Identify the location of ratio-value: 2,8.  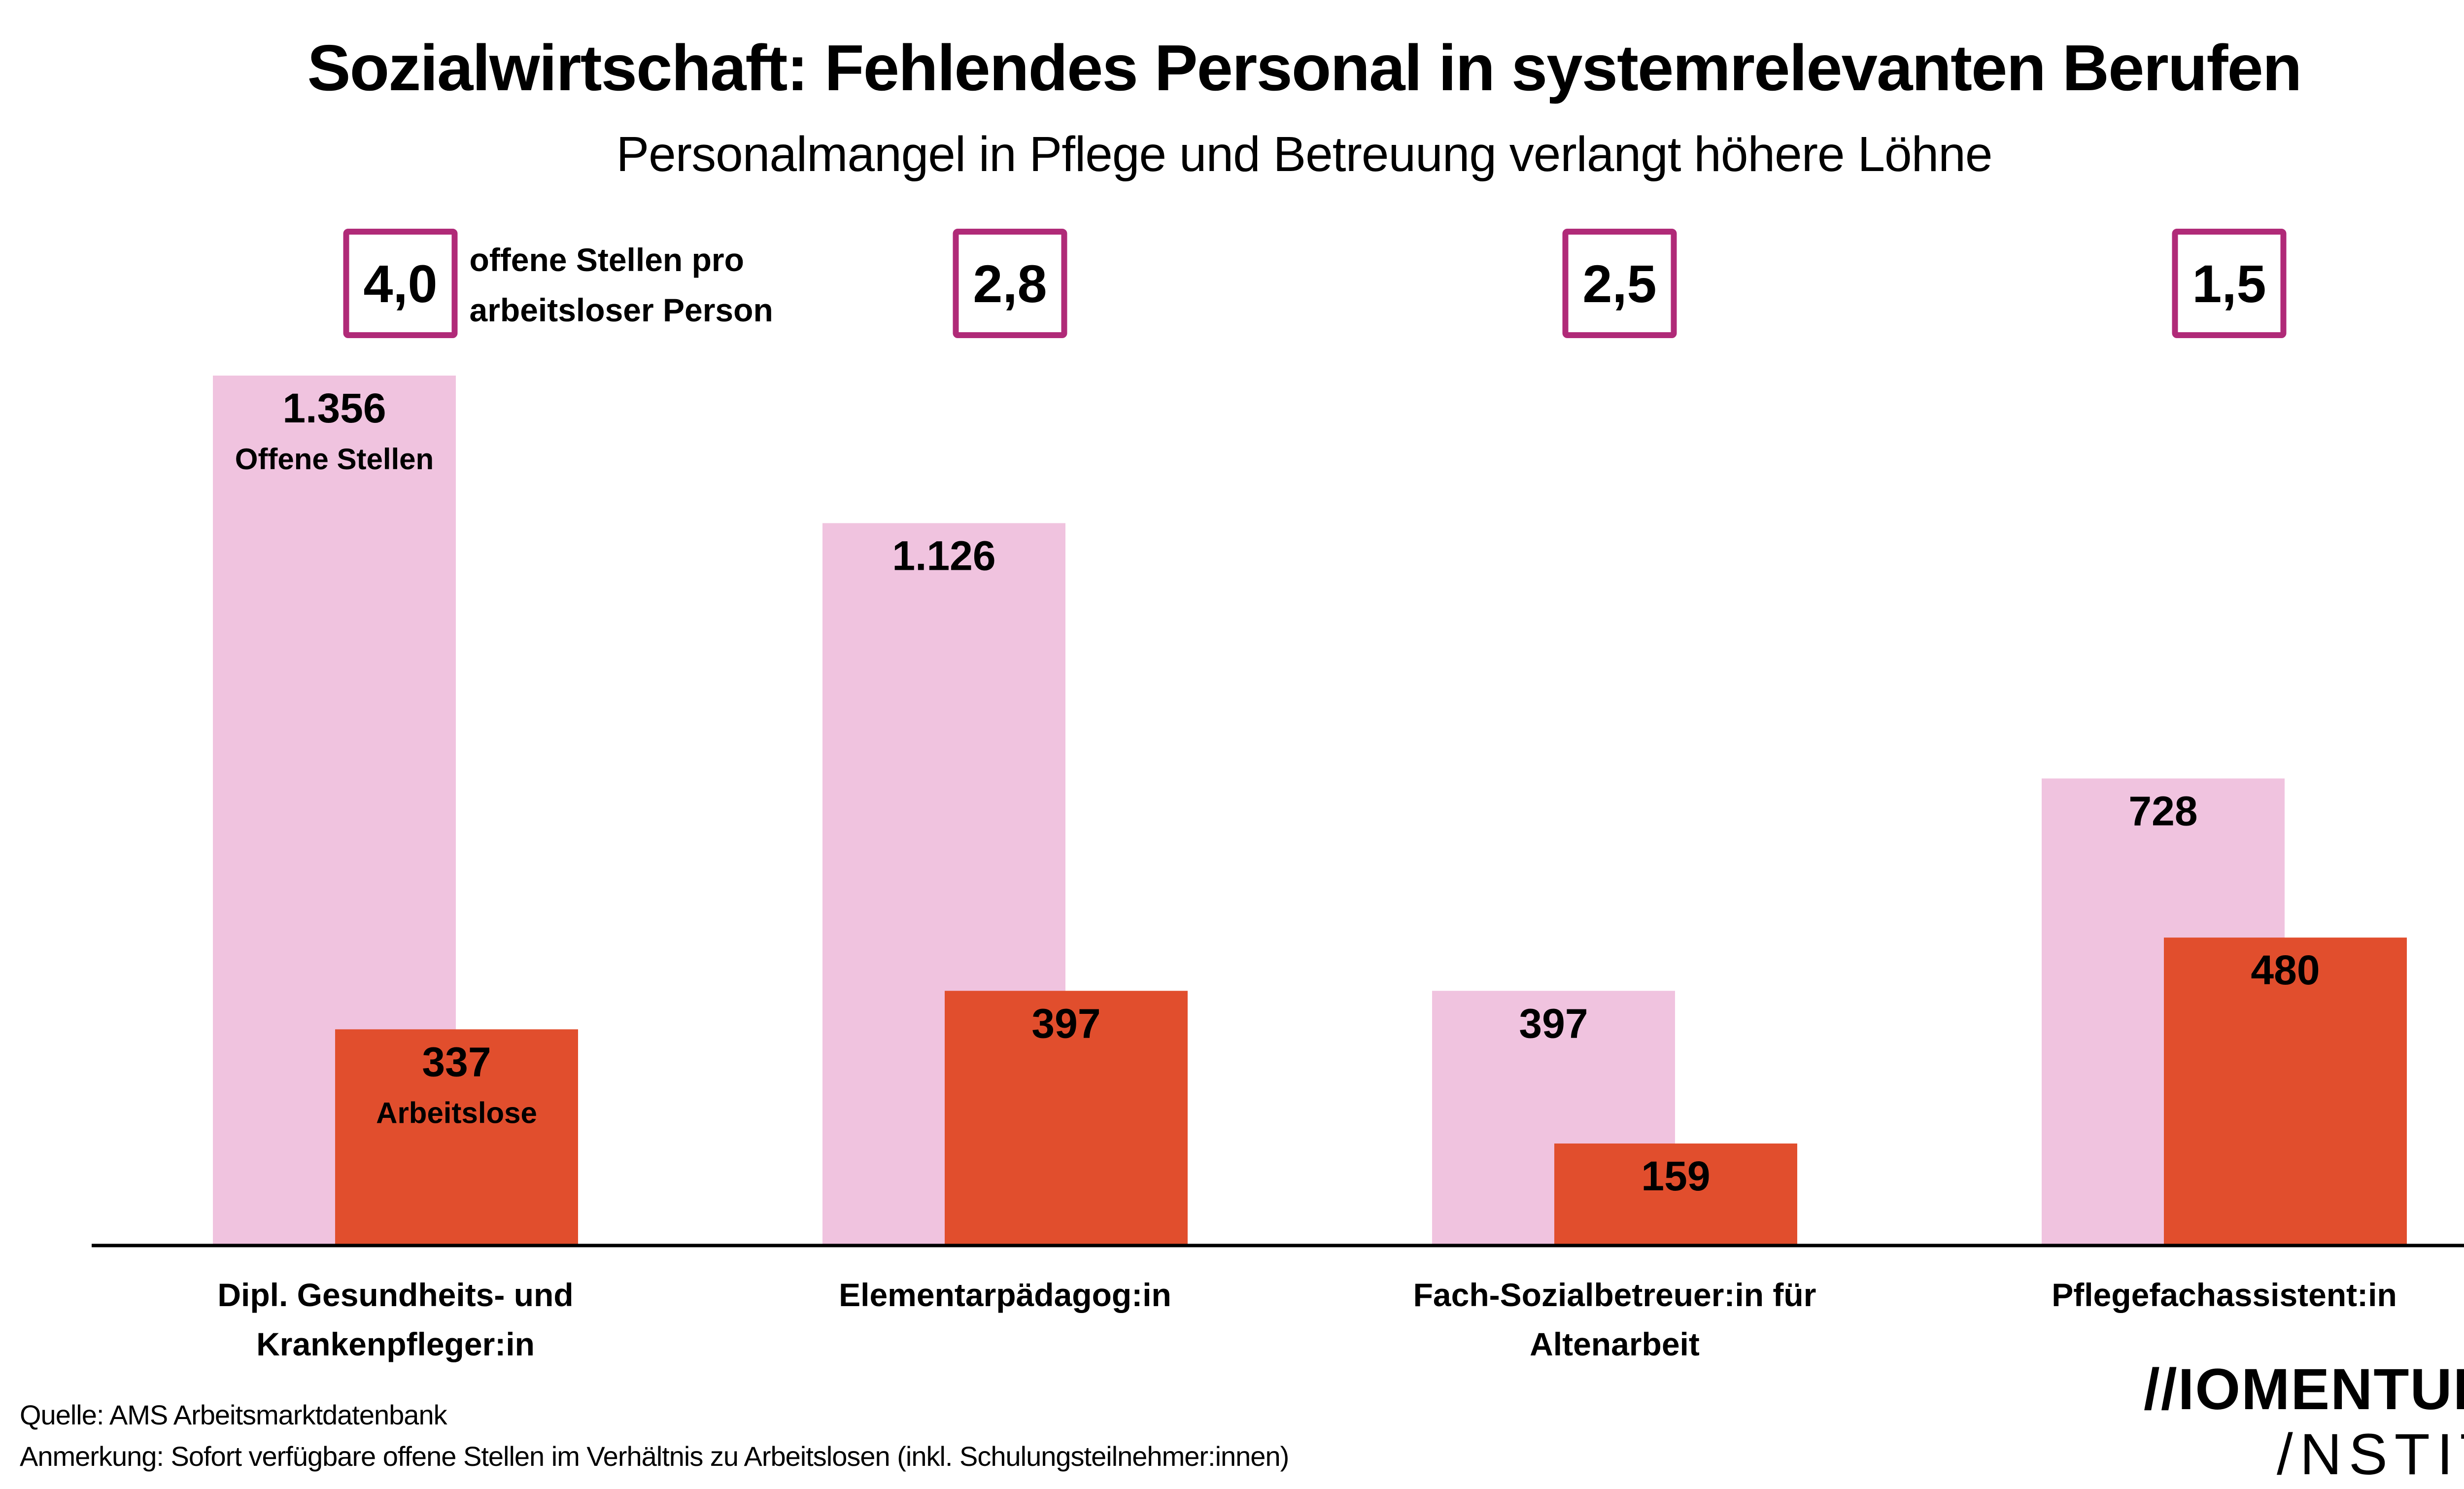
(1010, 283).